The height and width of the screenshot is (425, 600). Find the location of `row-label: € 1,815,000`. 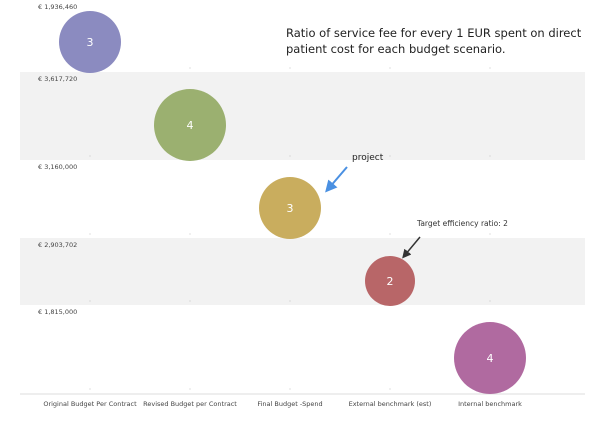

row-label: € 1,815,000 is located at coordinates (57, 312).